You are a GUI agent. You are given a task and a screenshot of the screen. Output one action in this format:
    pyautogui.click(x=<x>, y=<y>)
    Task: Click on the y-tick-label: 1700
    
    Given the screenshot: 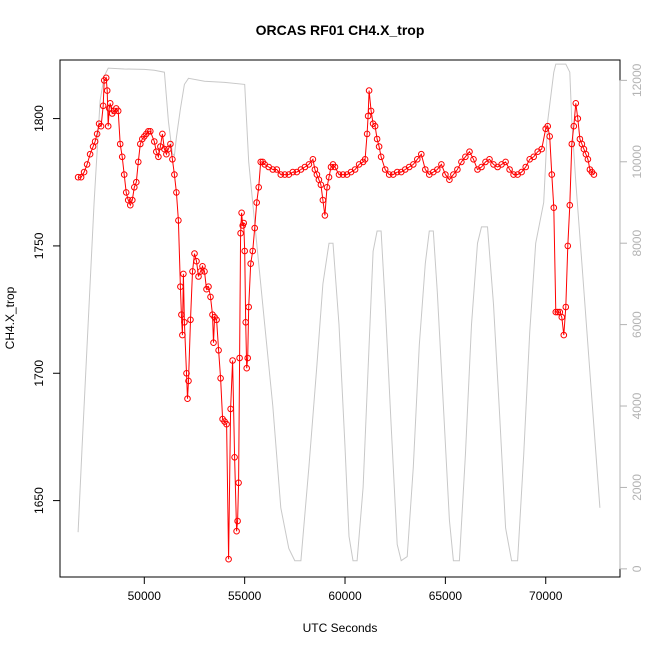 What is the action you would take?
    pyautogui.click(x=39, y=373)
    